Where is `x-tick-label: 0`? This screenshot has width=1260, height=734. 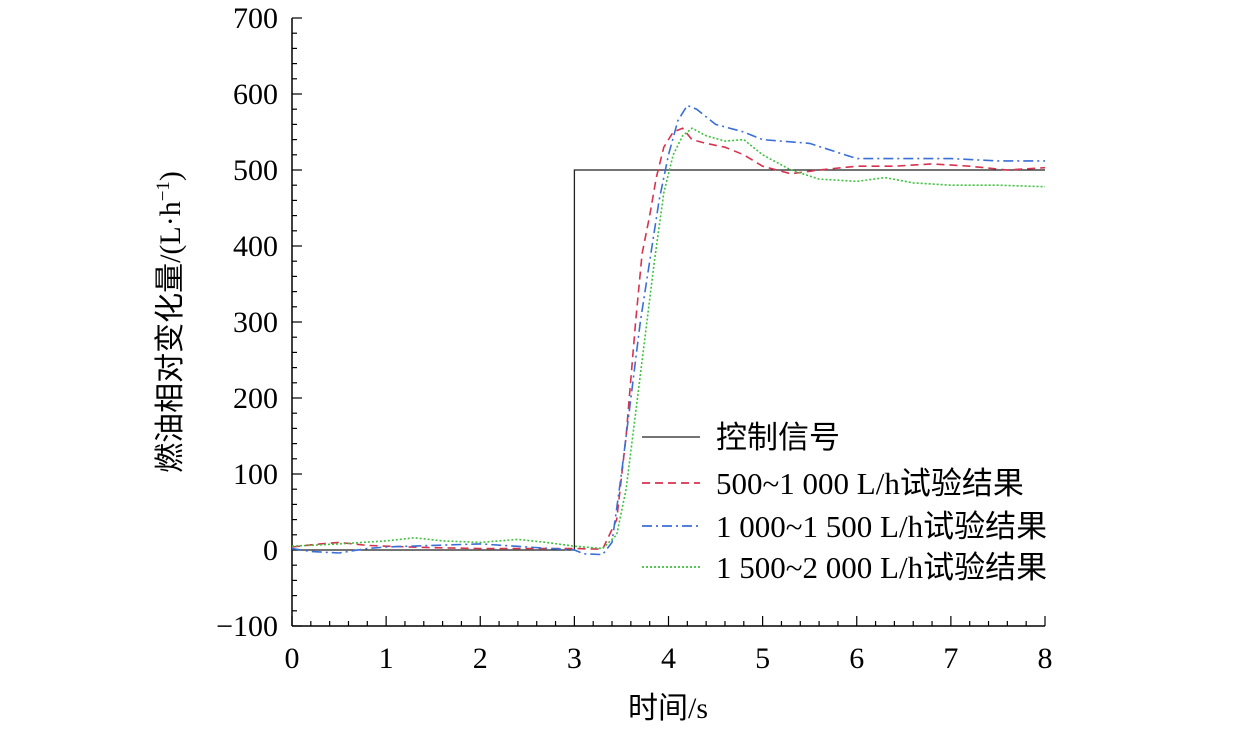 x-tick-label: 0 is located at coordinates (292, 658).